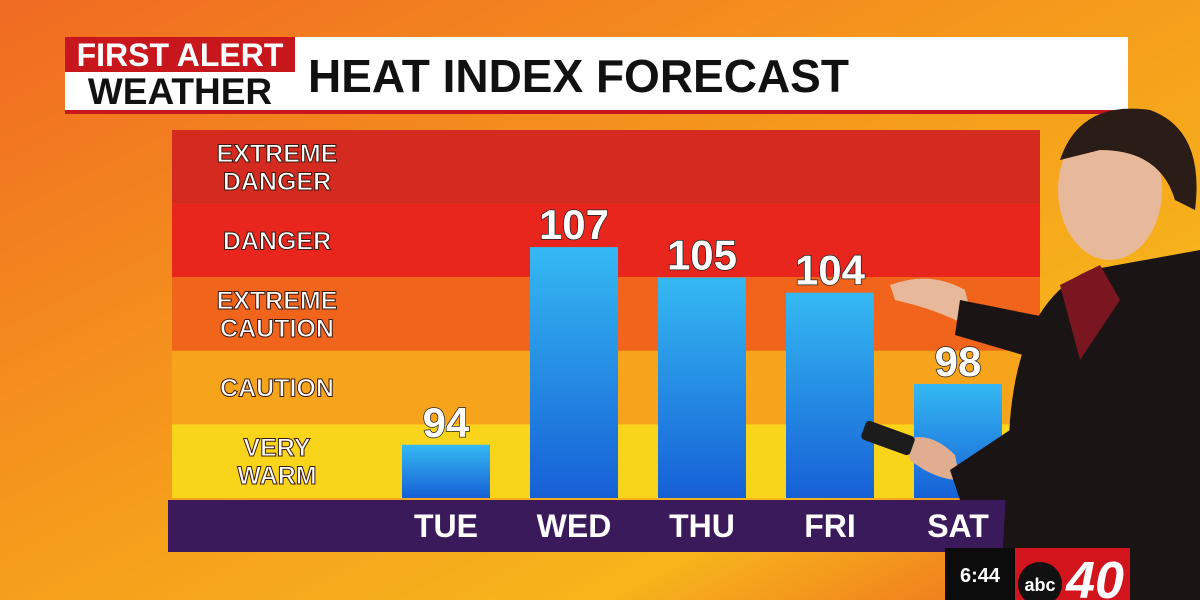  What do you see at coordinates (830, 270) in the screenshot?
I see `value-label: 104` at bounding box center [830, 270].